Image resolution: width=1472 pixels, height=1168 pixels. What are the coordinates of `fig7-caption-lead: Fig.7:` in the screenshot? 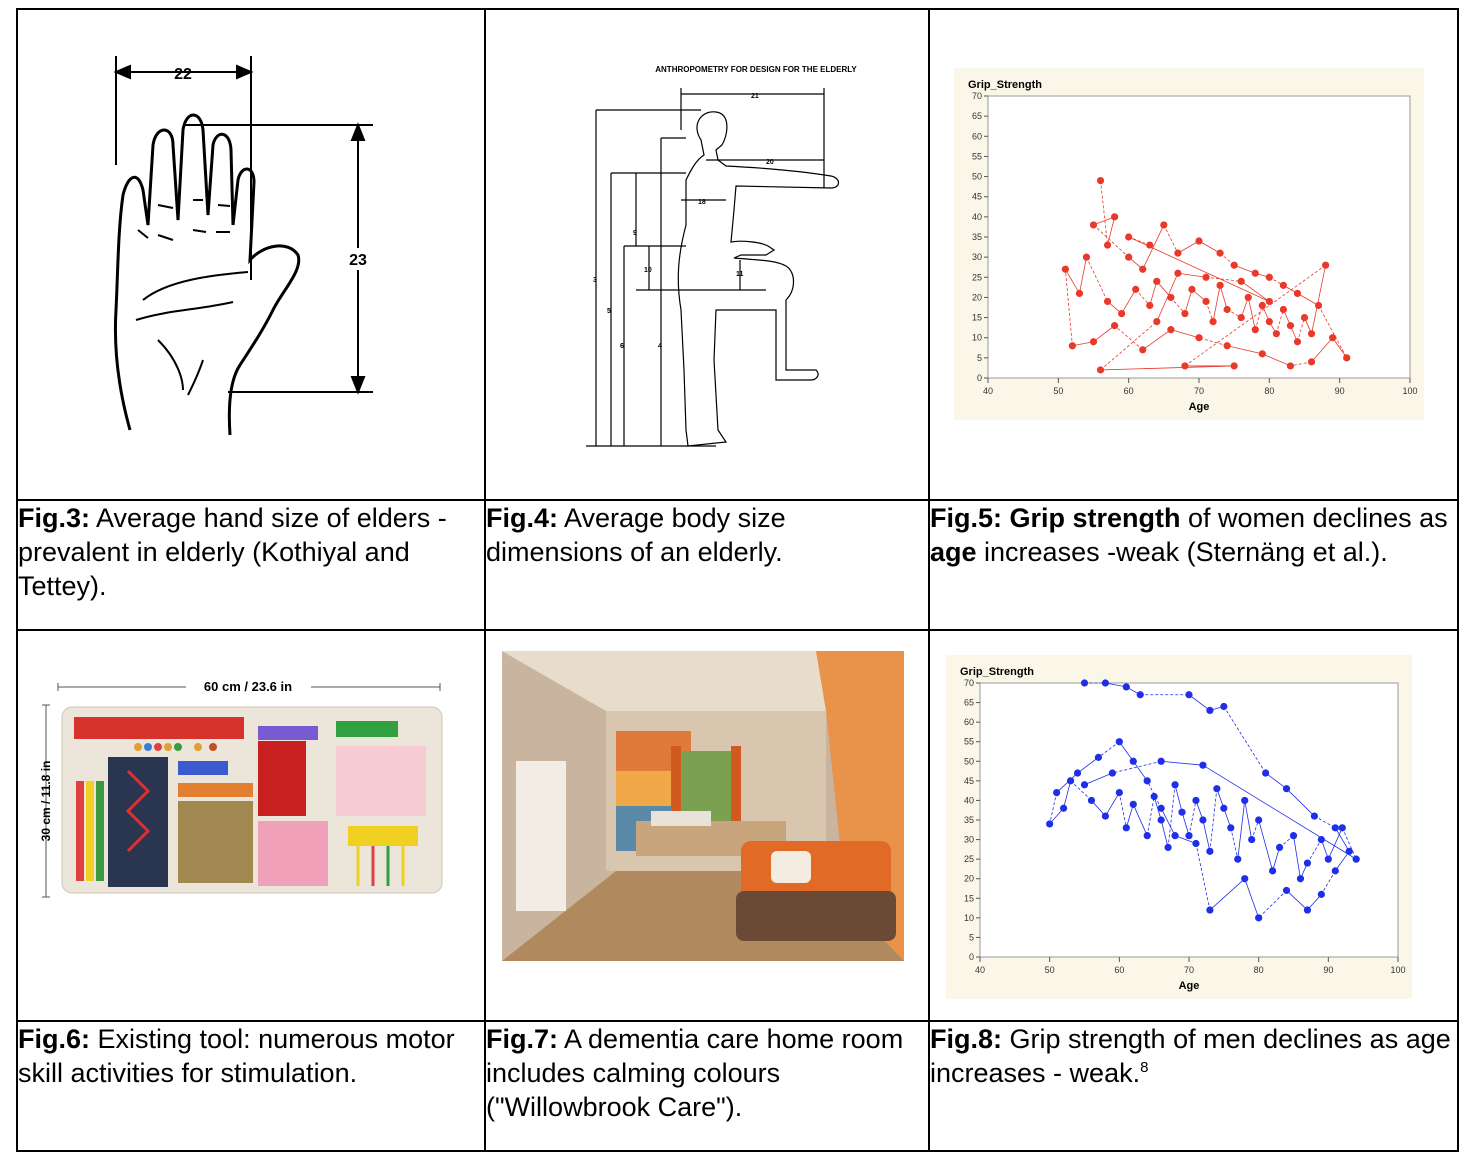 It's located at (522, 1038).